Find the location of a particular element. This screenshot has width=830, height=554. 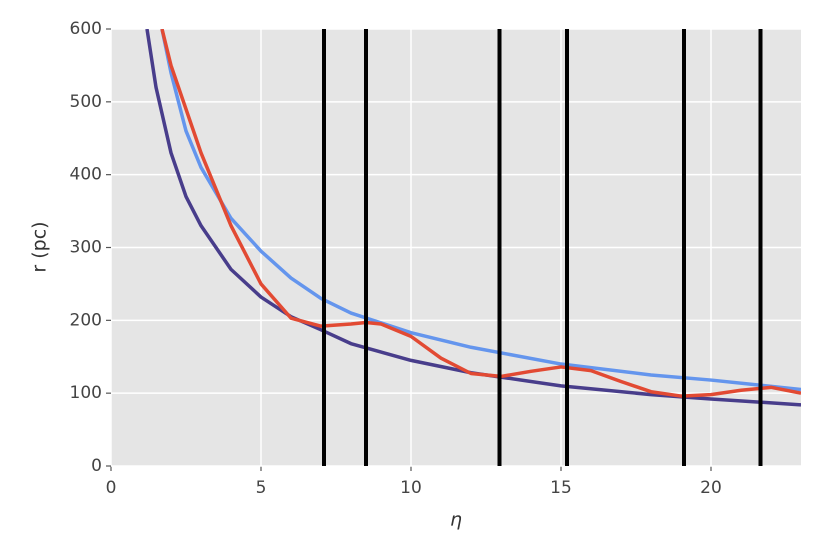

x-tick-label: 5 is located at coordinates (261, 488).